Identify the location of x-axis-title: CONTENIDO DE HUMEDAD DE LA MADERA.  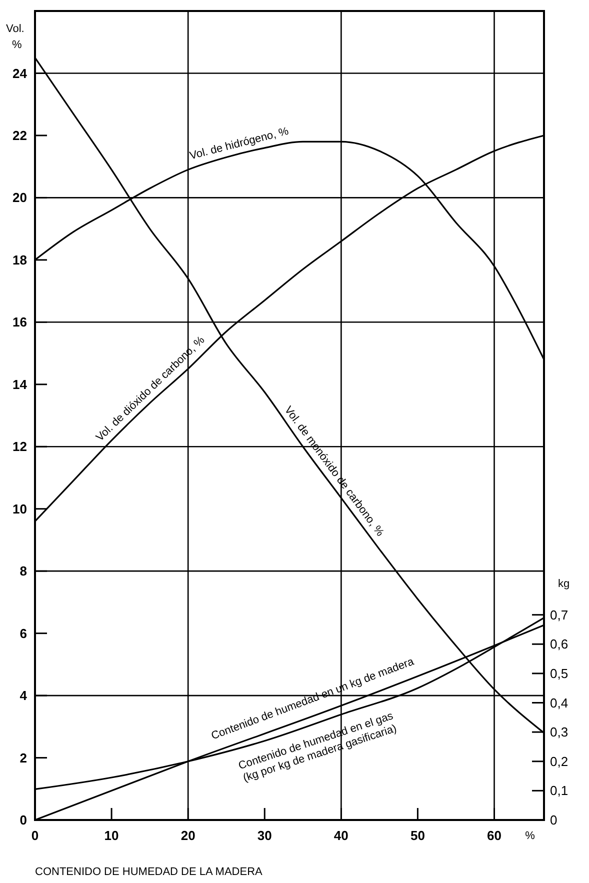
(149, 872).